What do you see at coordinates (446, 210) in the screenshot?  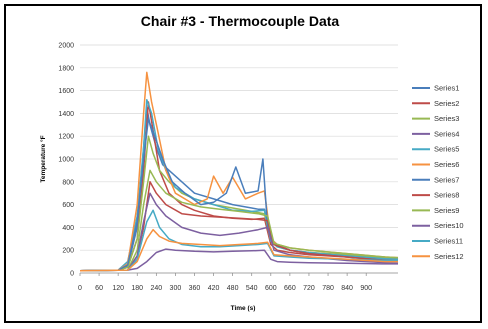 I see `legend-entry-series9: Series9` at bounding box center [446, 210].